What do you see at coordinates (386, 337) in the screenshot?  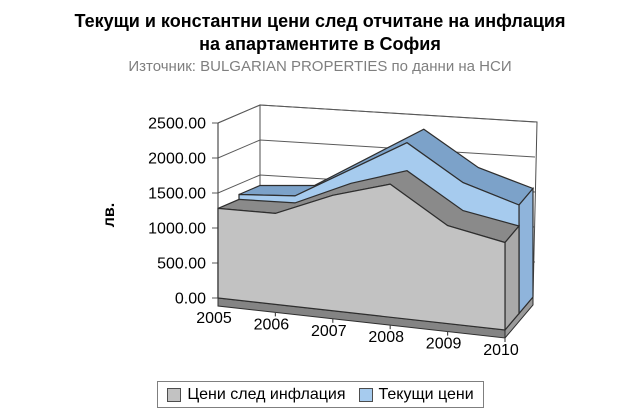 I see `x-tick-label: 2008` at bounding box center [386, 337].